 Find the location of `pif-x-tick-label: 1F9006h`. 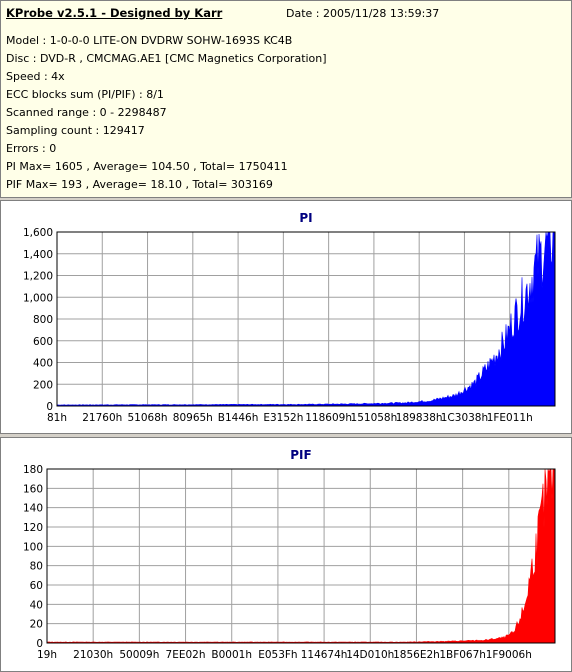

pif-x-tick-label: 1F9006h is located at coordinates (509, 655).